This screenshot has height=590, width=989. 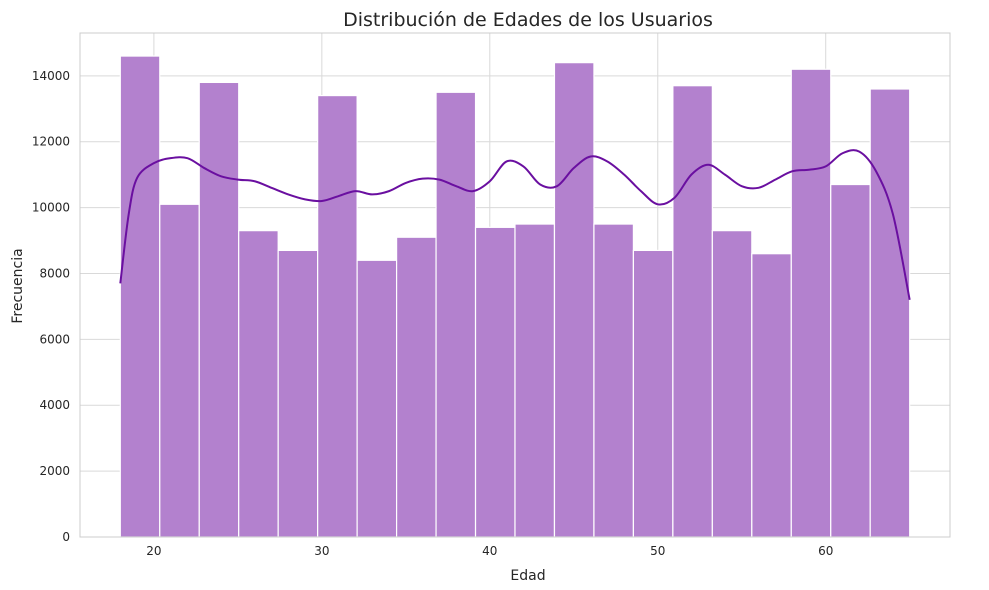 I want to click on y-tick-label: 6000, so click(x=54, y=339).